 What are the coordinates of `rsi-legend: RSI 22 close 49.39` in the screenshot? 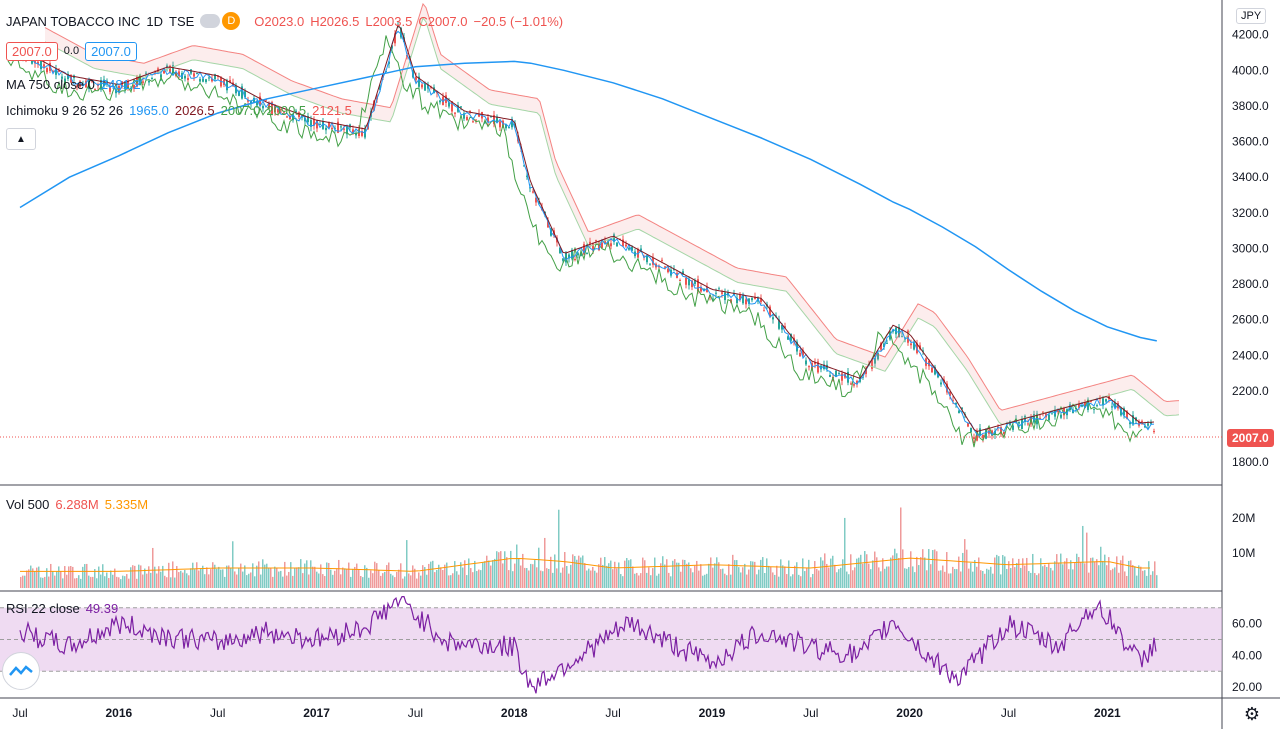 It's located at (65, 608).